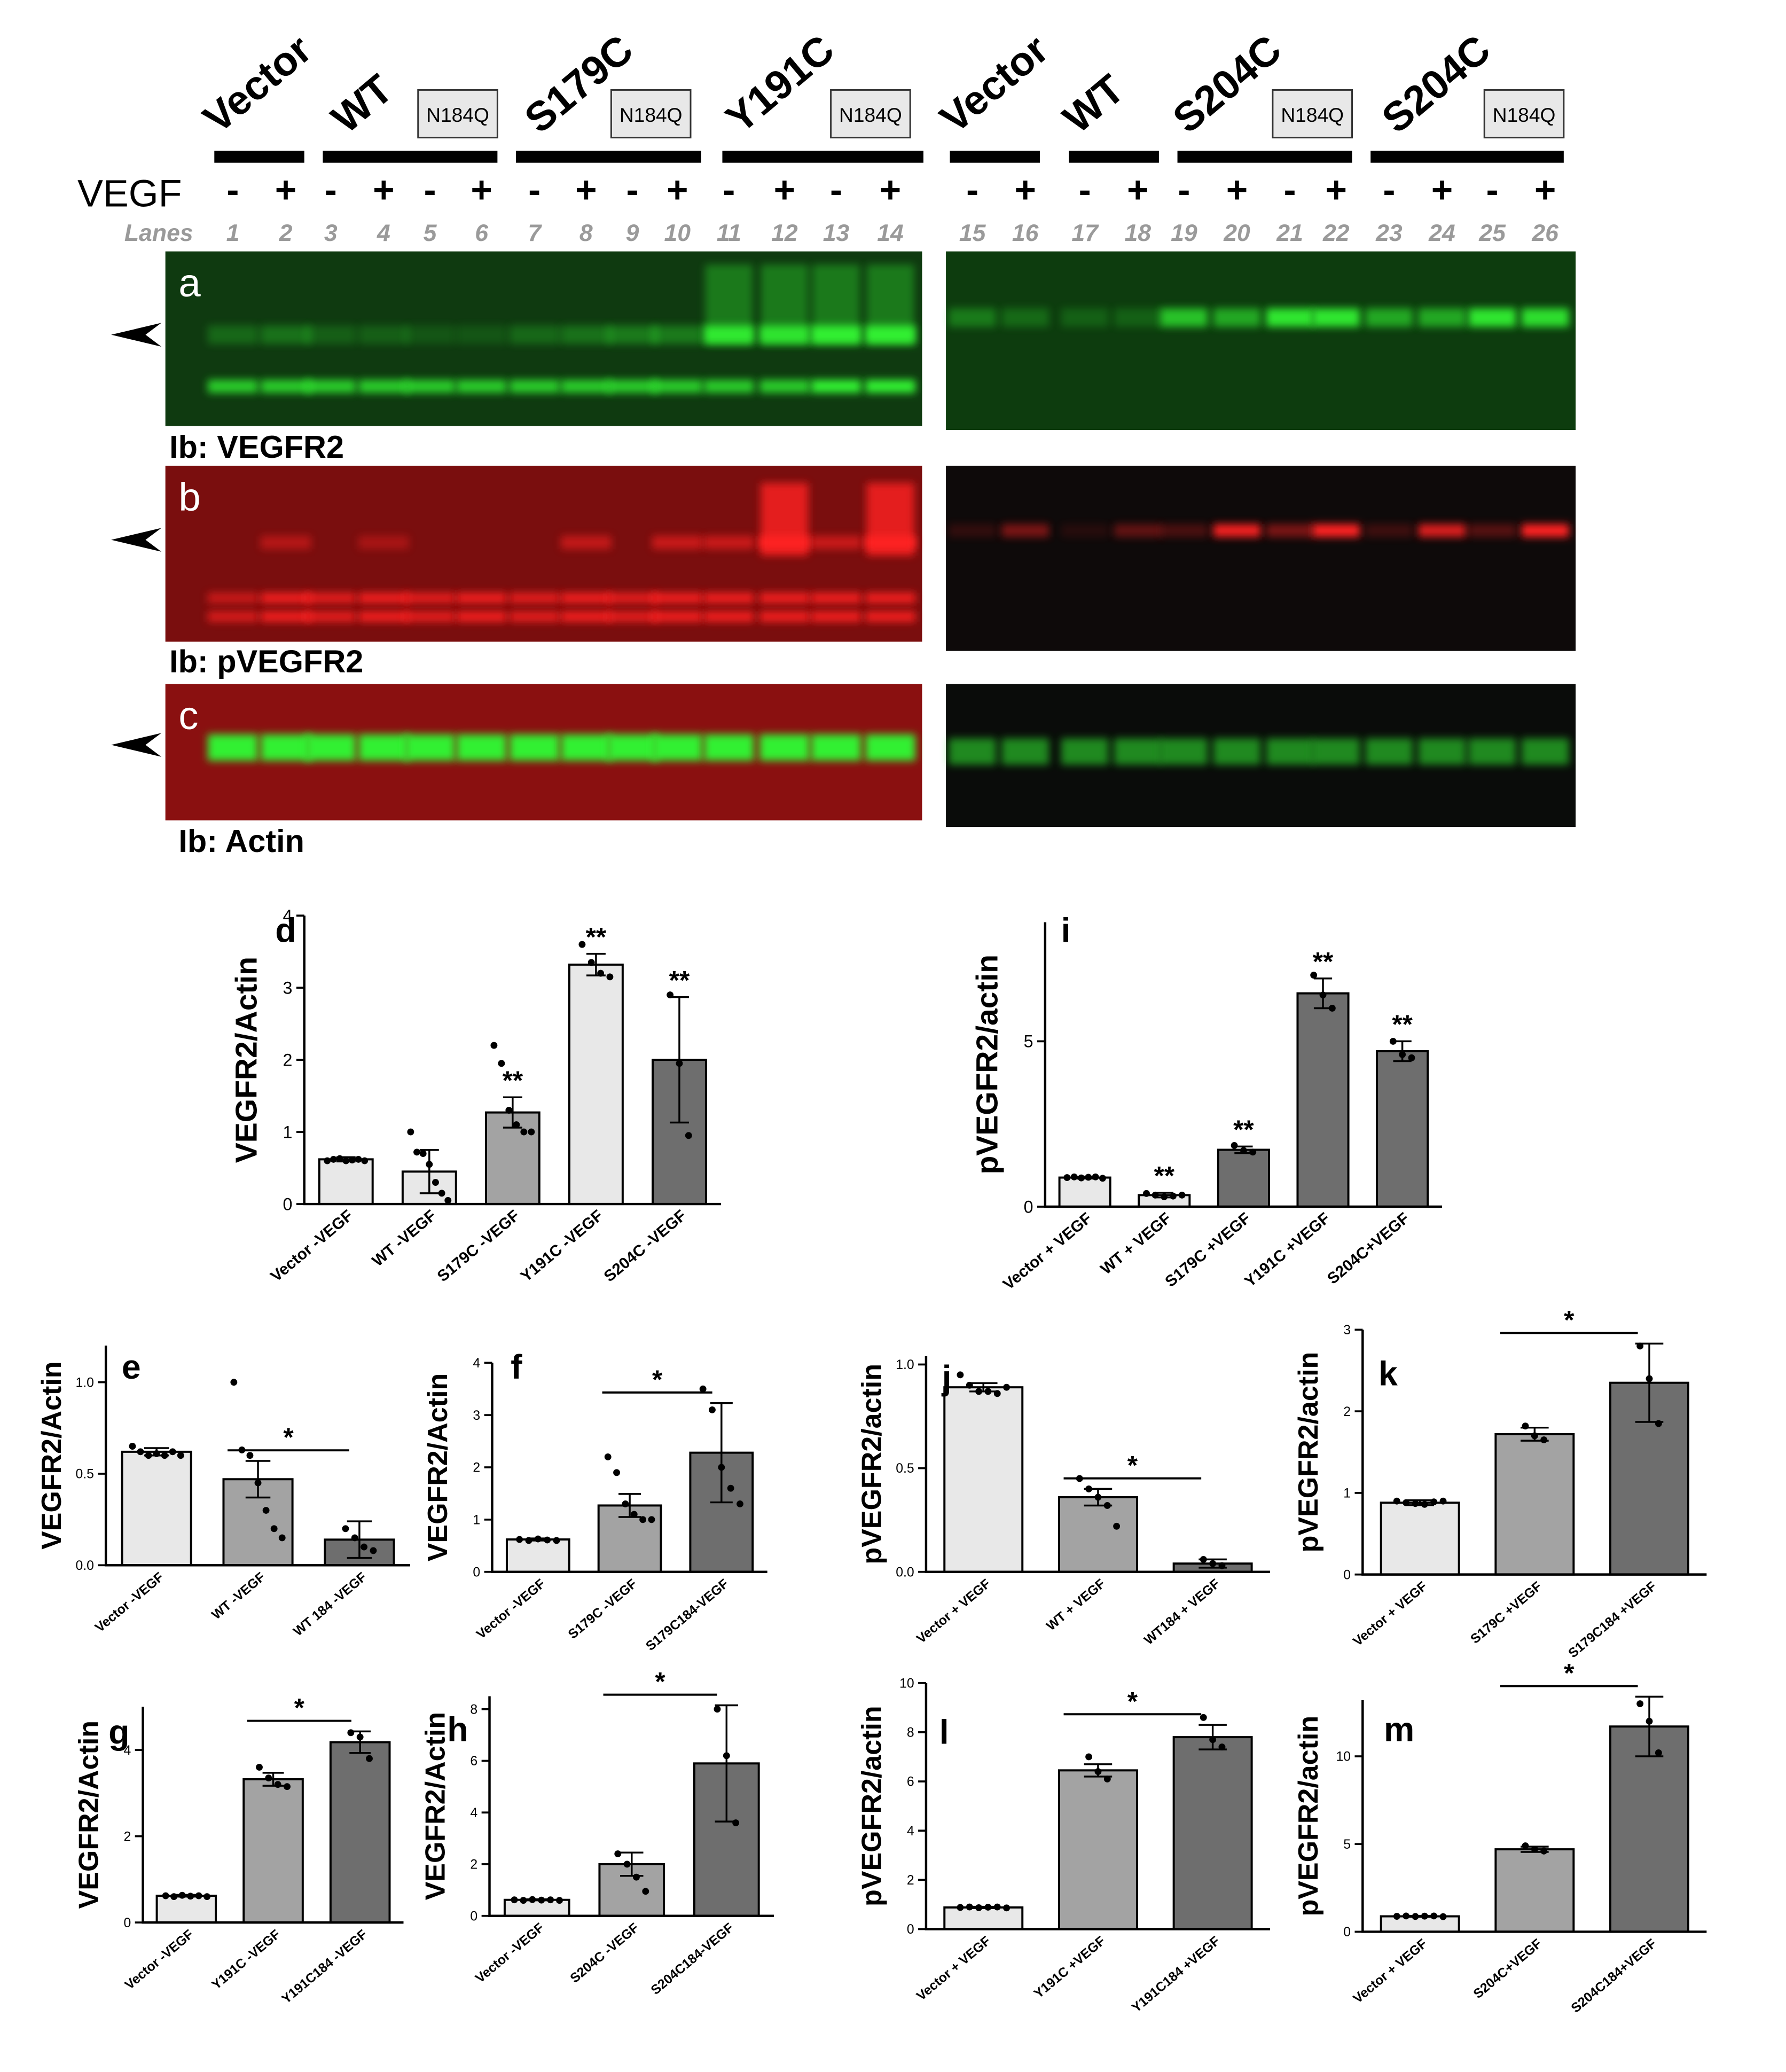  I want to click on x-tick-label: WT 184 -VEGF, so click(330, 1604).